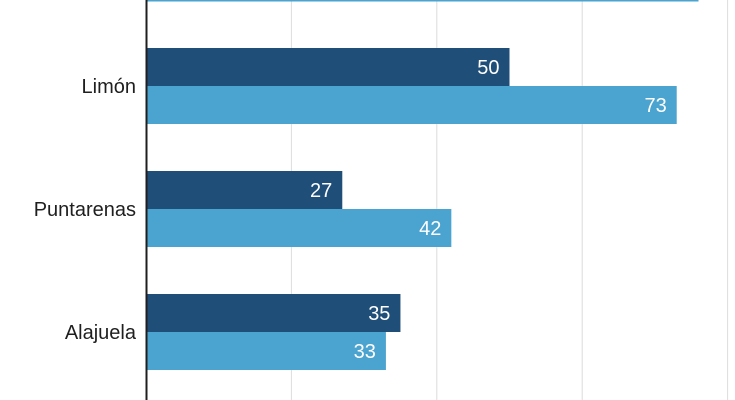  What do you see at coordinates (273, 313) in the screenshot?
I see `bar-alajuela-series1` at bounding box center [273, 313].